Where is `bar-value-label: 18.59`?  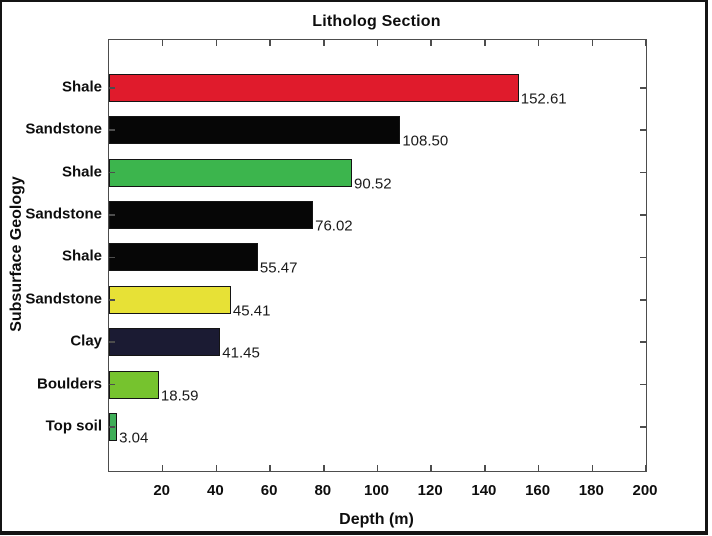 bar-value-label: 18.59 is located at coordinates (179, 396).